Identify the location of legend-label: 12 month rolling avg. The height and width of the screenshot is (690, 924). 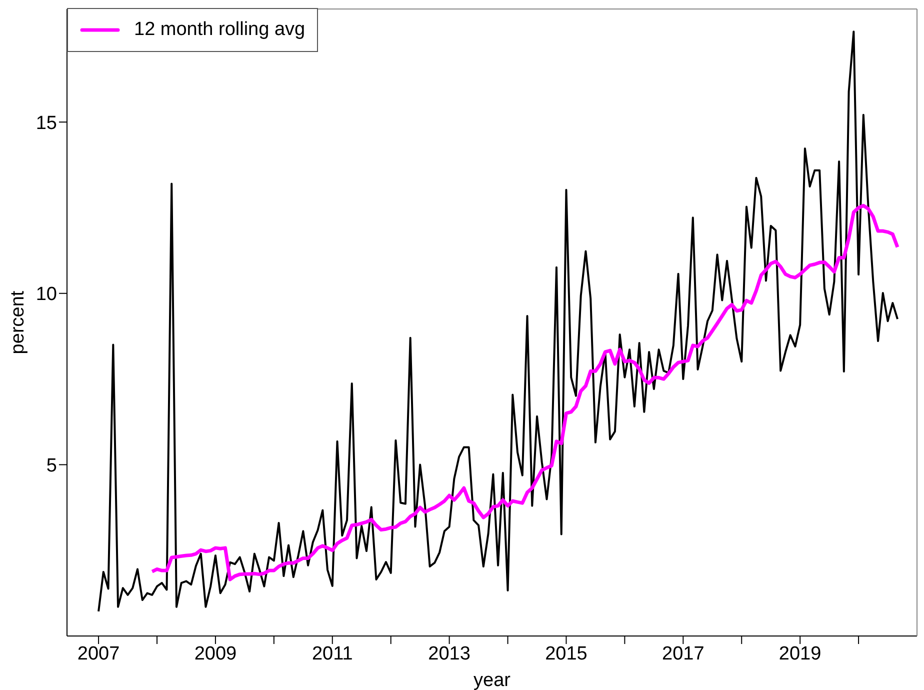
(220, 30).